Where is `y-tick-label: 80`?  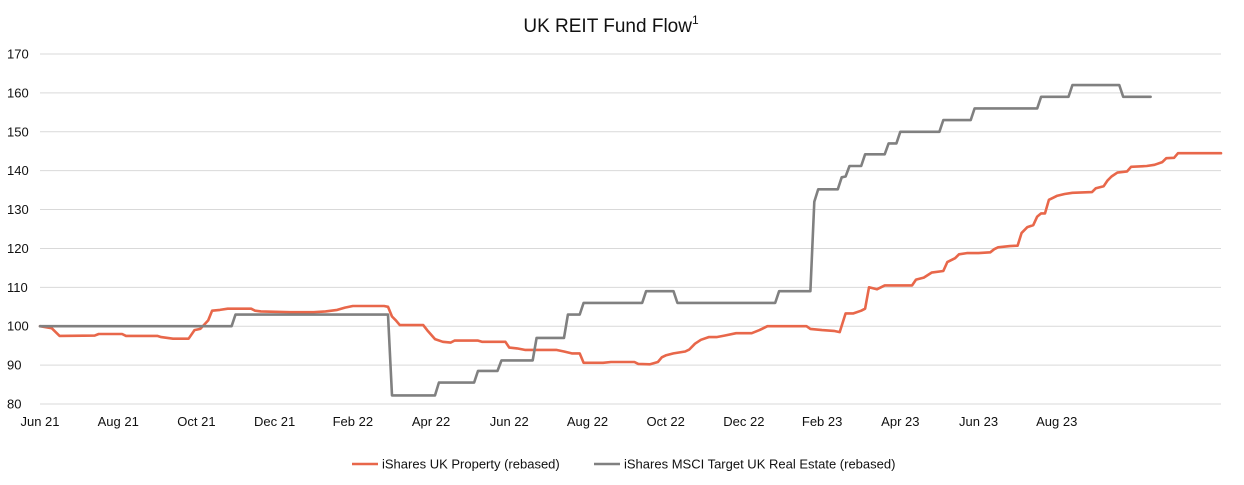
y-tick-label: 80 is located at coordinates (14, 404).